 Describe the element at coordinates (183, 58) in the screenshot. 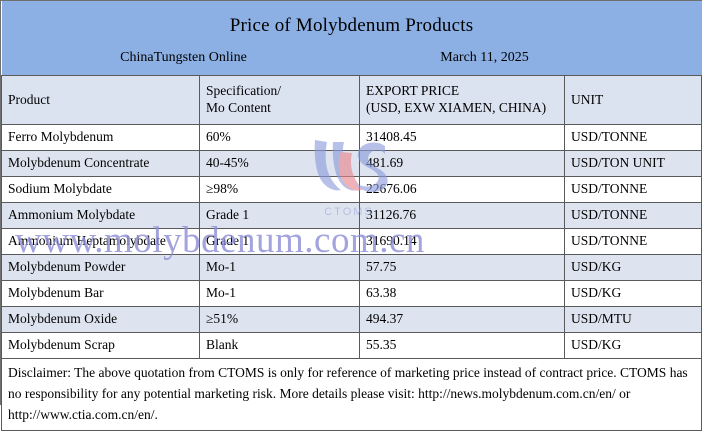

I see `source-label: ChinaTungsten Online` at that location.